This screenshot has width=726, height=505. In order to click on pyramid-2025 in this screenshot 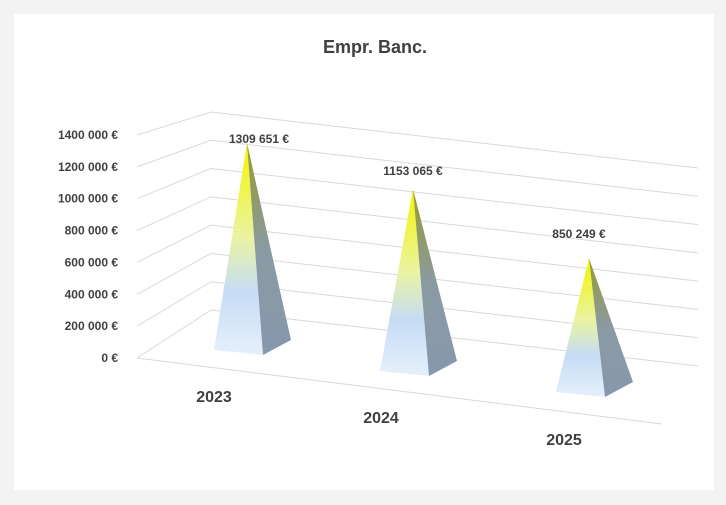, I will do `click(594, 327)`.